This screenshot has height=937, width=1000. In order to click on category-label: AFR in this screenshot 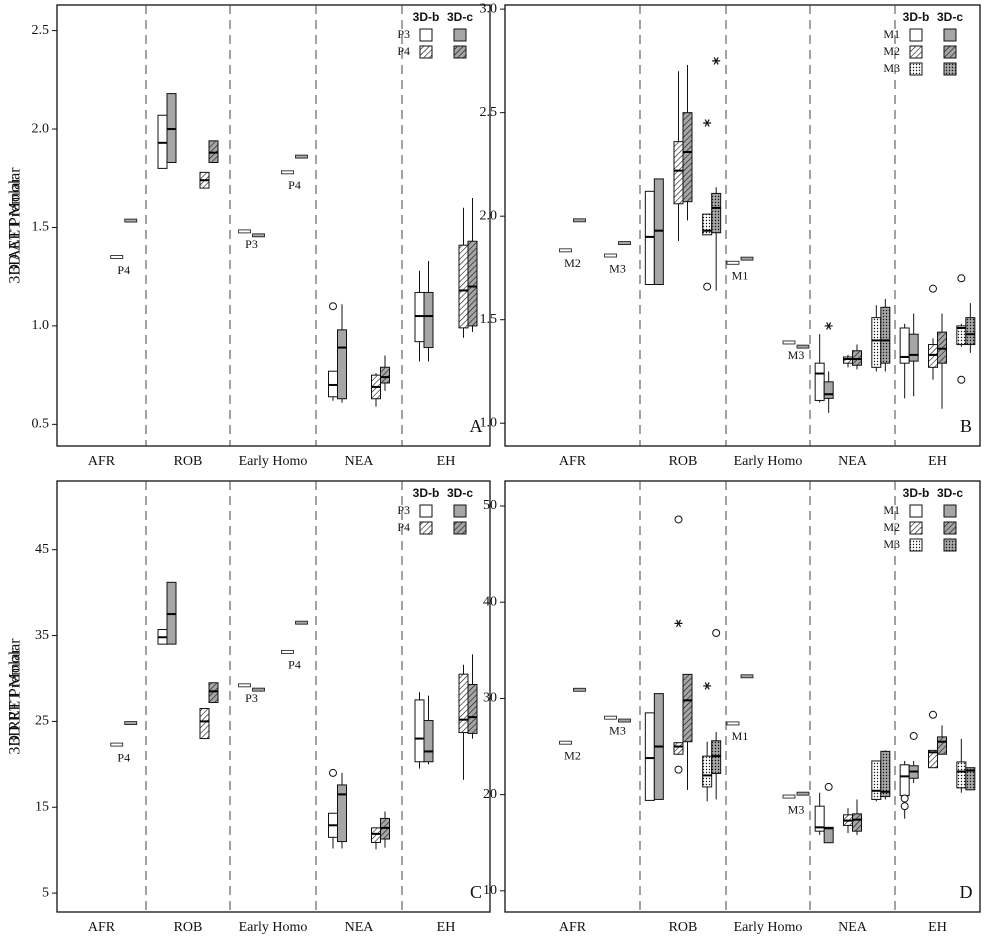, I will do `click(573, 927)`.